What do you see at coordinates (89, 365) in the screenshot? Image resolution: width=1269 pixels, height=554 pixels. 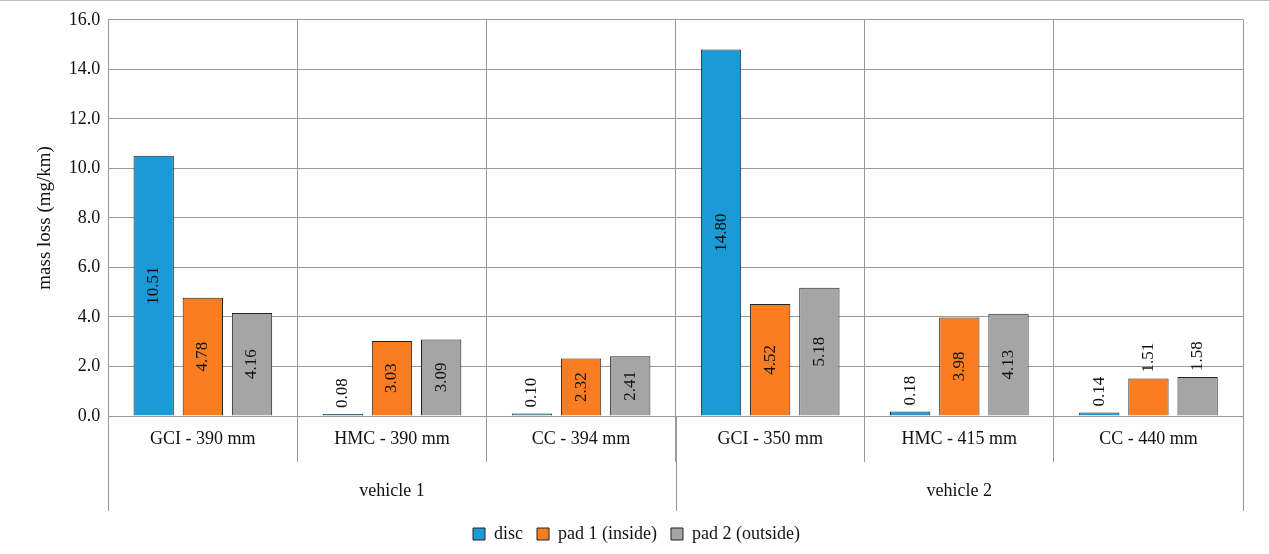 I see `y-tick-label: 2.0` at bounding box center [89, 365].